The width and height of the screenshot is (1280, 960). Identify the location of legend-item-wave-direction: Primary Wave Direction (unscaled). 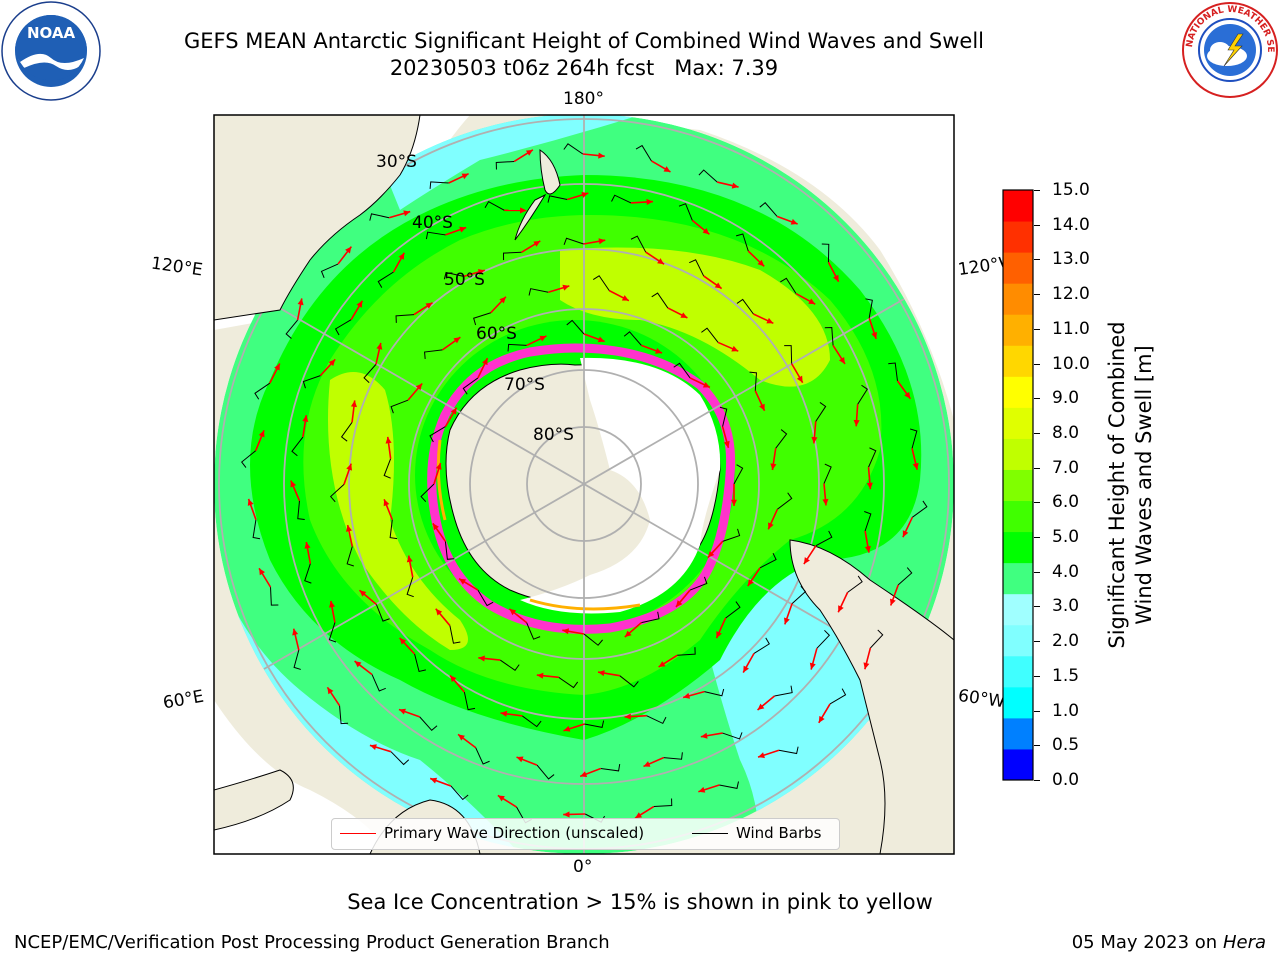
(492, 833).